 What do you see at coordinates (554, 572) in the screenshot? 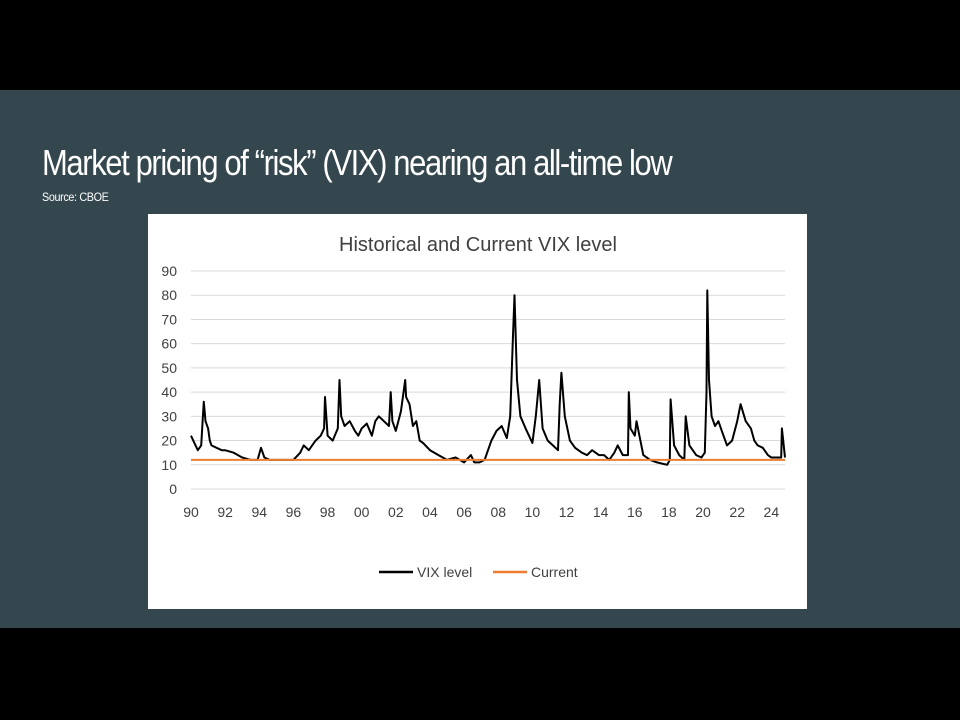
I see `legend-label: Current` at bounding box center [554, 572].